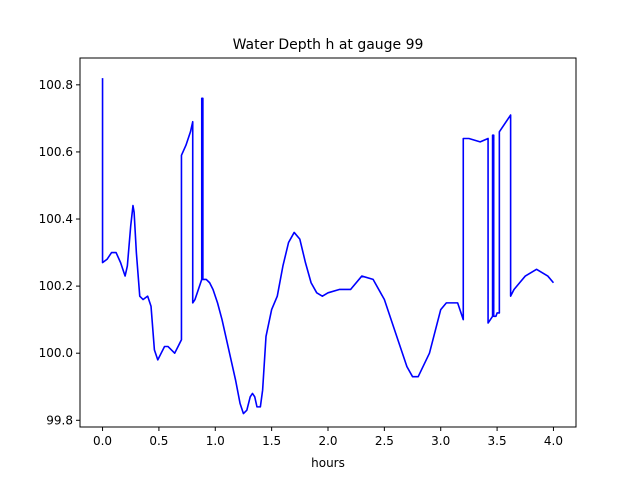 This screenshot has height=480, width=640. What do you see at coordinates (215, 441) in the screenshot?
I see `x-tick-label: 1.0` at bounding box center [215, 441].